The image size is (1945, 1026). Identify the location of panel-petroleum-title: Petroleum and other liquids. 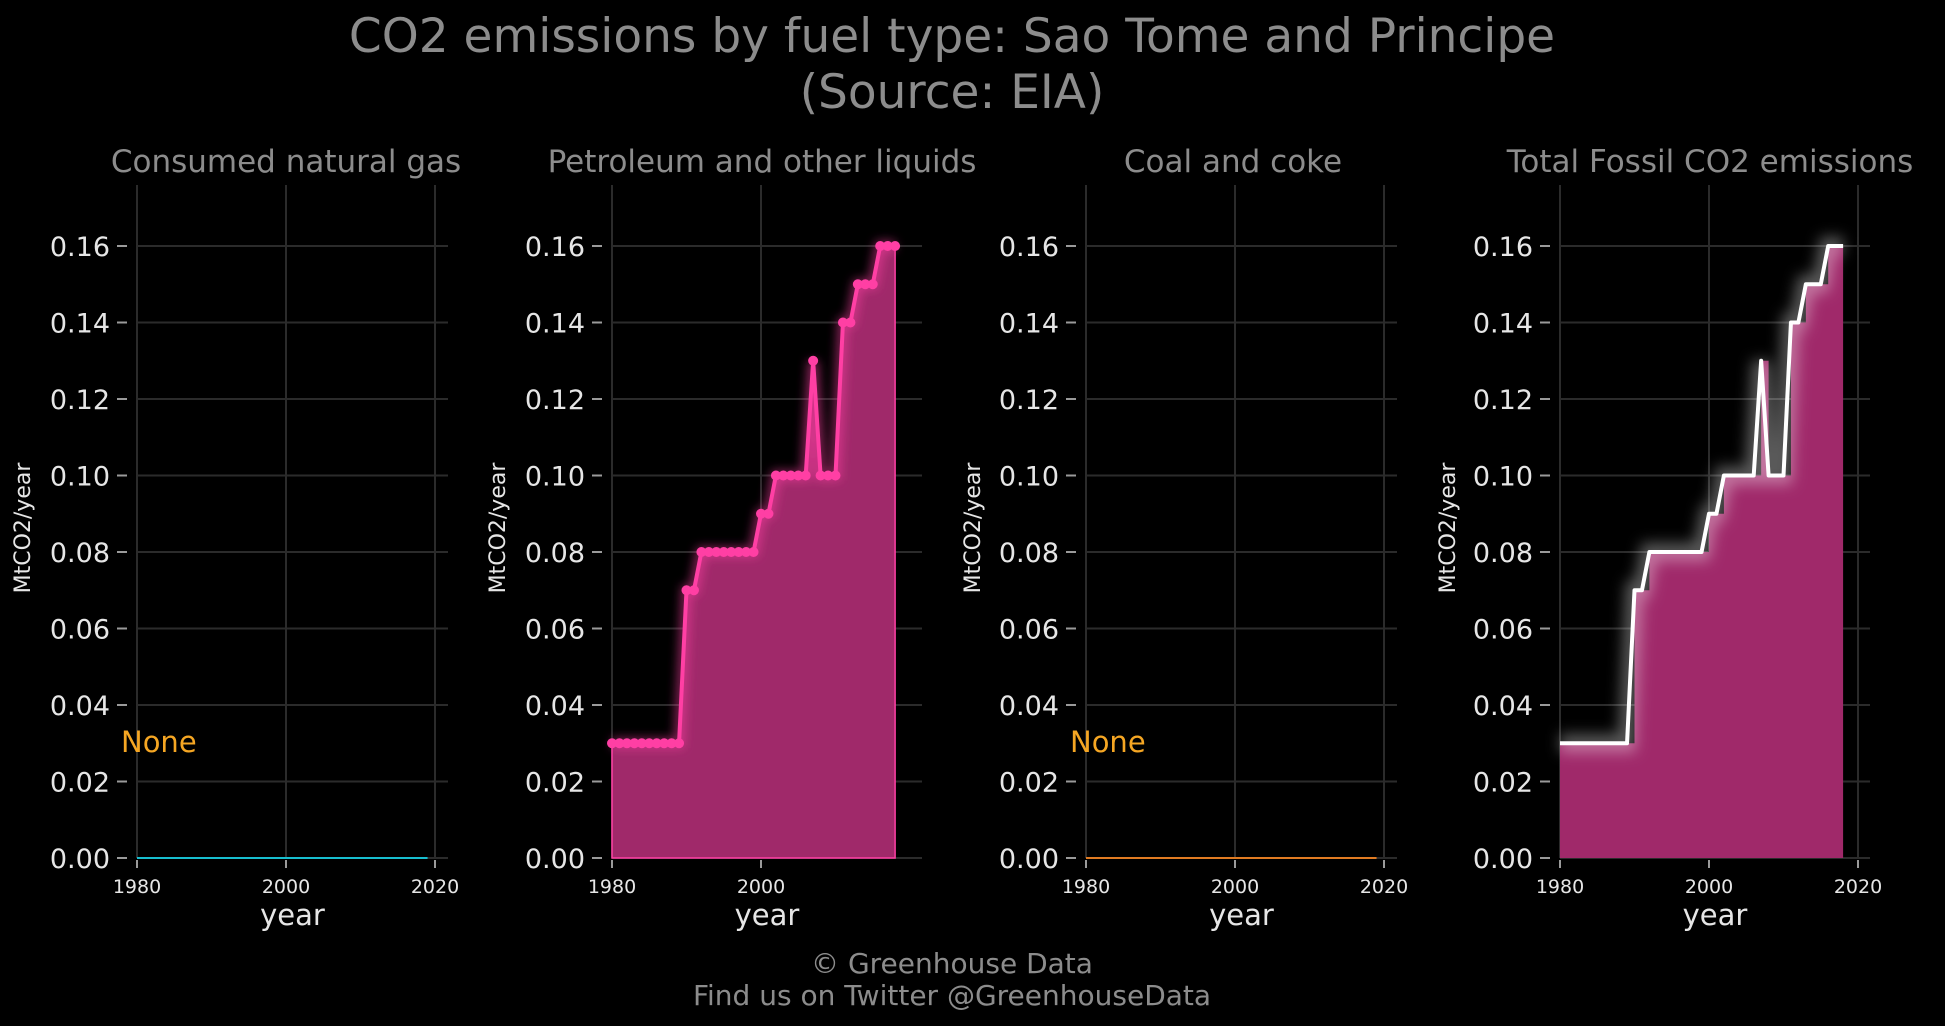
(762, 162).